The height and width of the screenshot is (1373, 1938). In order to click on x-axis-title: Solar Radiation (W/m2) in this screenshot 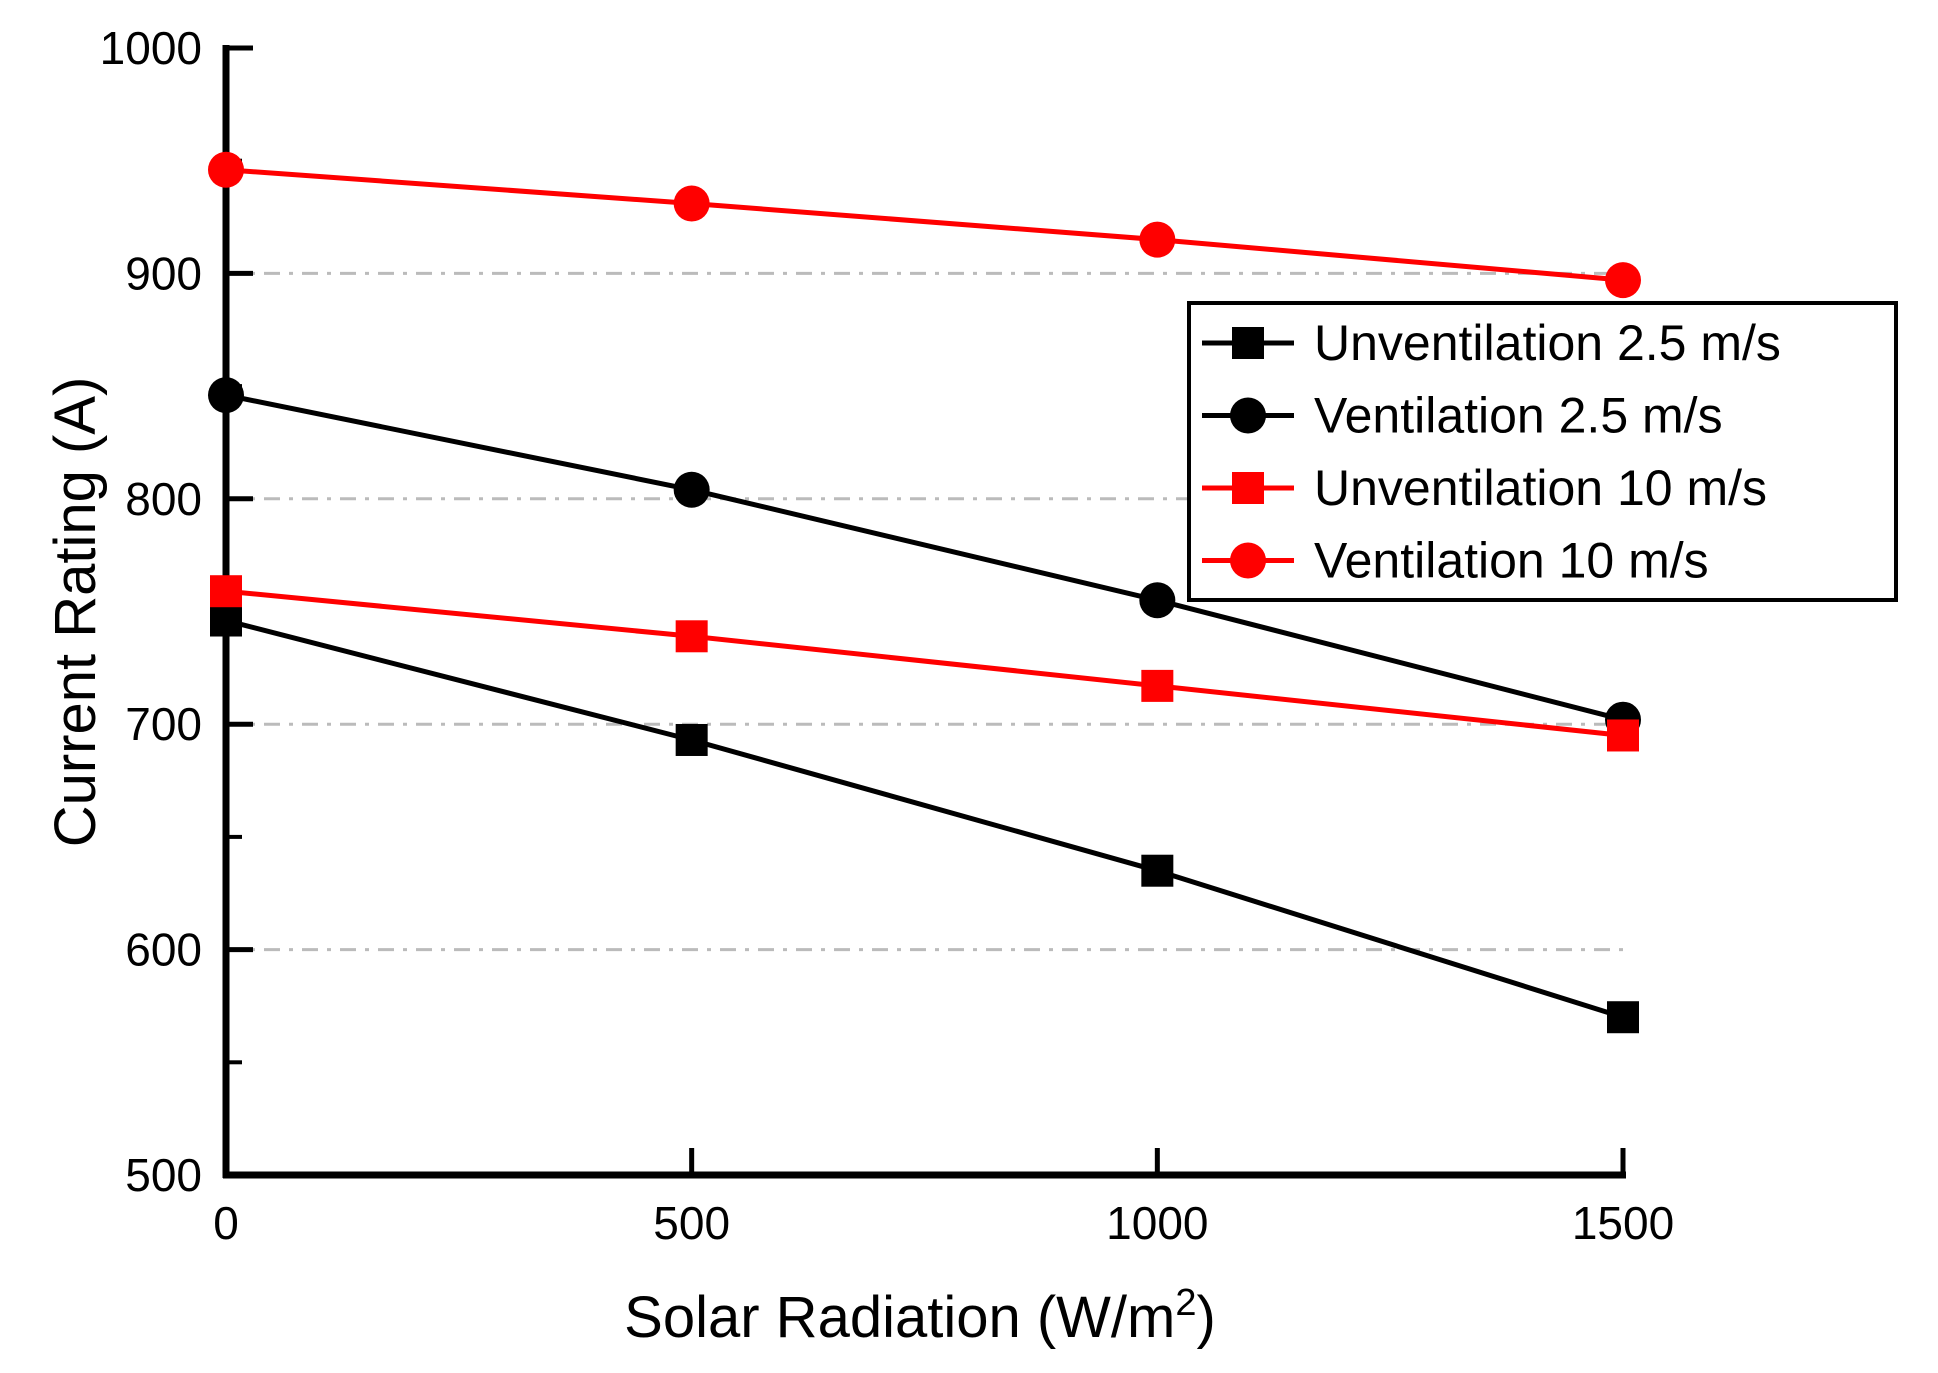, I will do `click(920, 1316)`.